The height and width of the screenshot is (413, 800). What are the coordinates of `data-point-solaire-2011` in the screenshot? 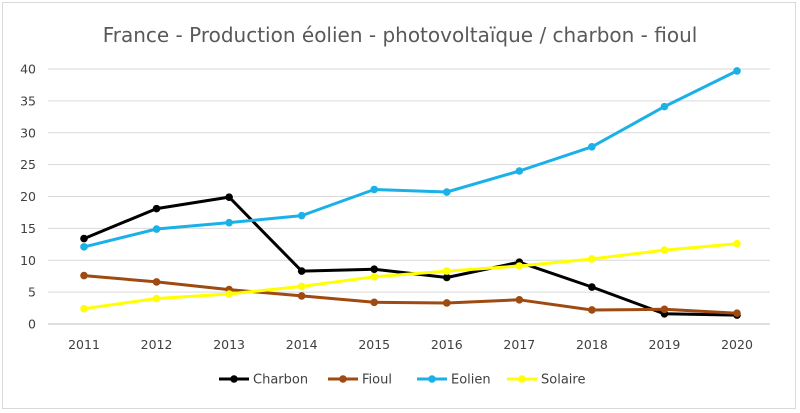 It's located at (84, 308).